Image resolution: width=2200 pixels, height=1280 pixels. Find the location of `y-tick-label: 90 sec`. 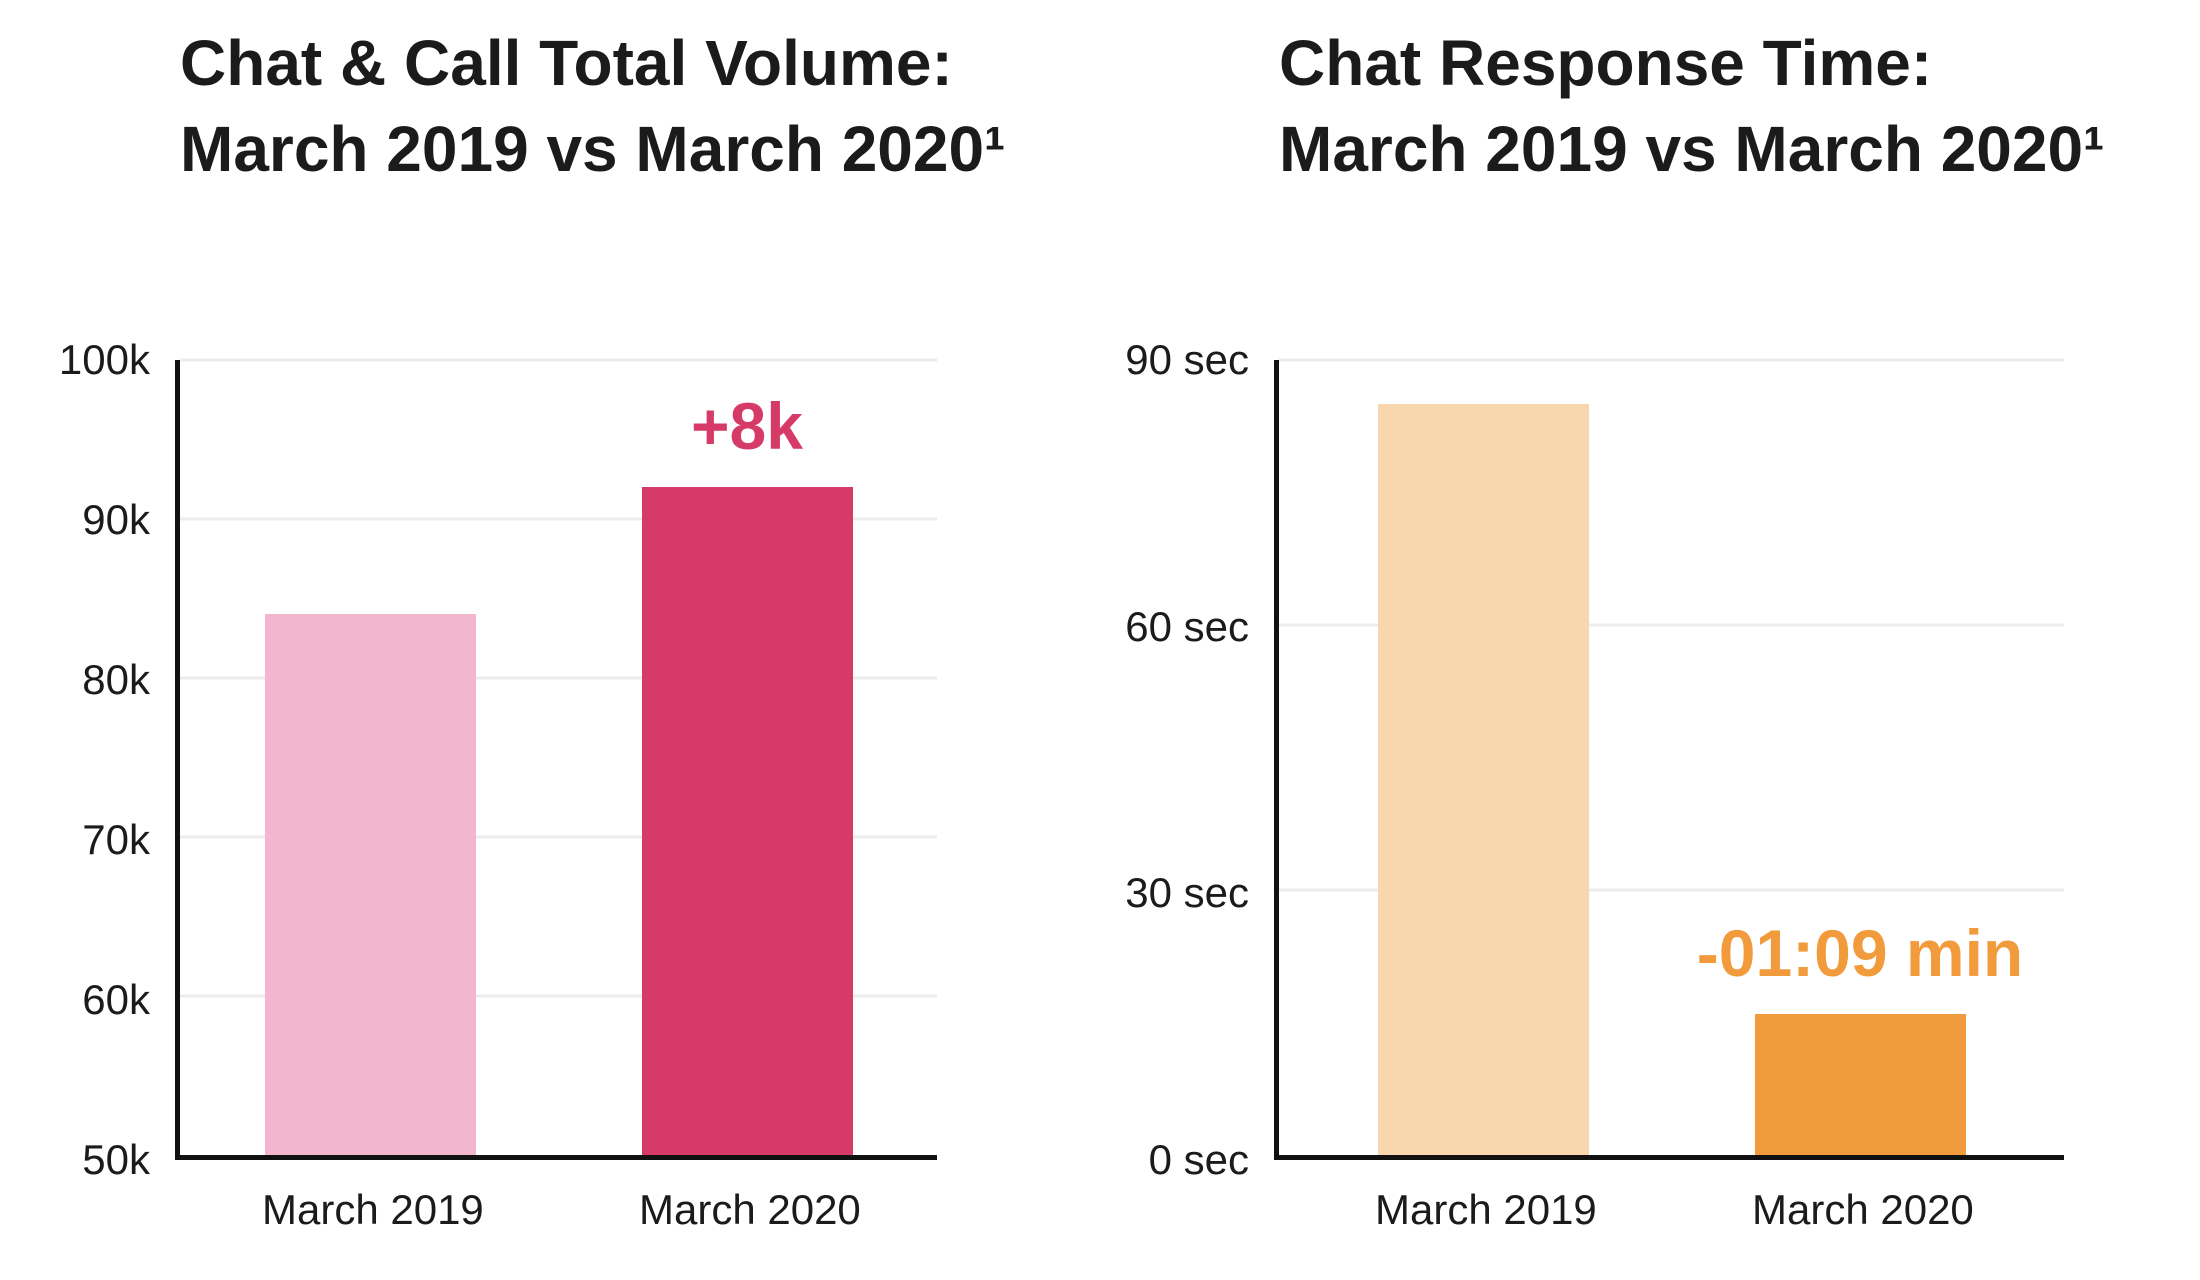

y-tick-label: 90 sec is located at coordinates (1187, 359).